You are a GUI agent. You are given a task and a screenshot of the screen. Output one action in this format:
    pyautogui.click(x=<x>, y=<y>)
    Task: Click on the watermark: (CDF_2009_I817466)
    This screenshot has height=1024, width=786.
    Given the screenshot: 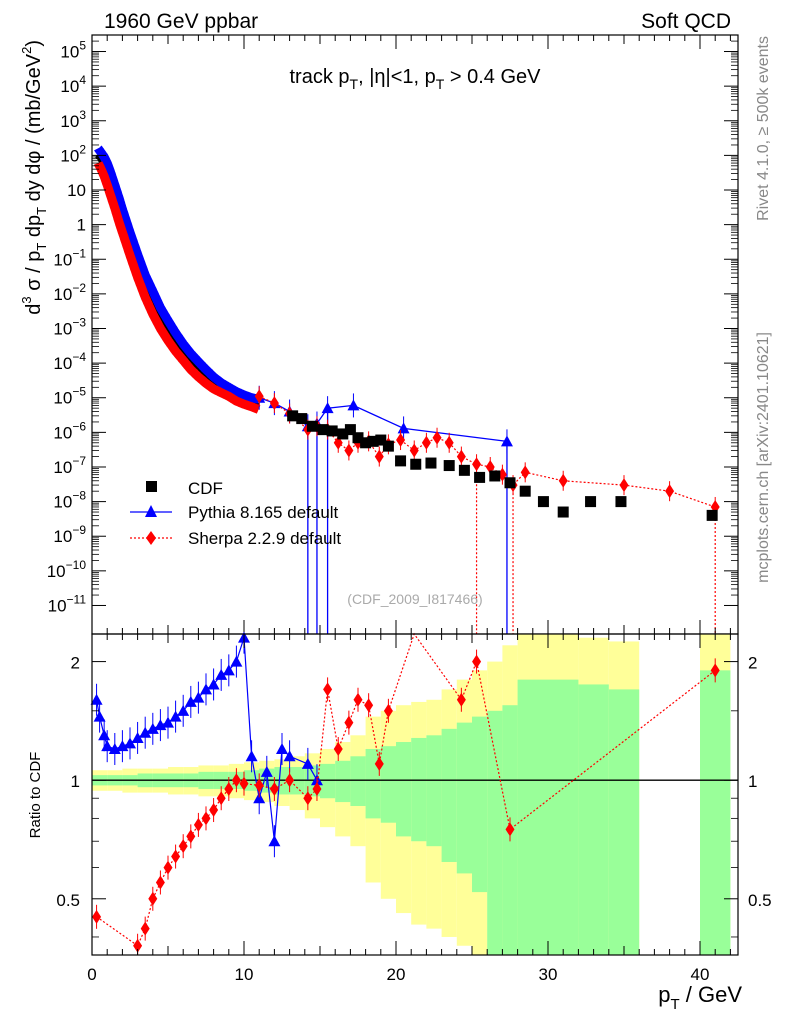 What is the action you would take?
    pyautogui.click(x=414, y=599)
    